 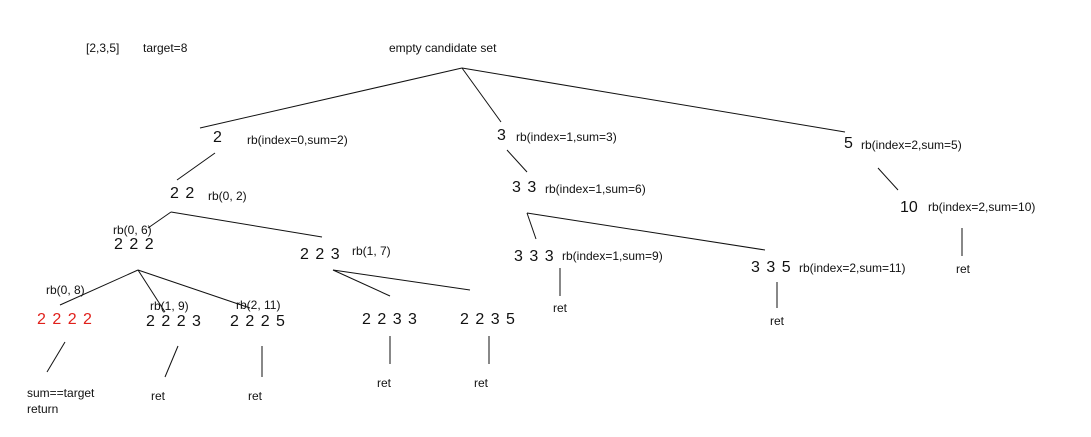 What do you see at coordinates (320, 254) in the screenshot?
I see `node-223-value: 2 2 3` at bounding box center [320, 254].